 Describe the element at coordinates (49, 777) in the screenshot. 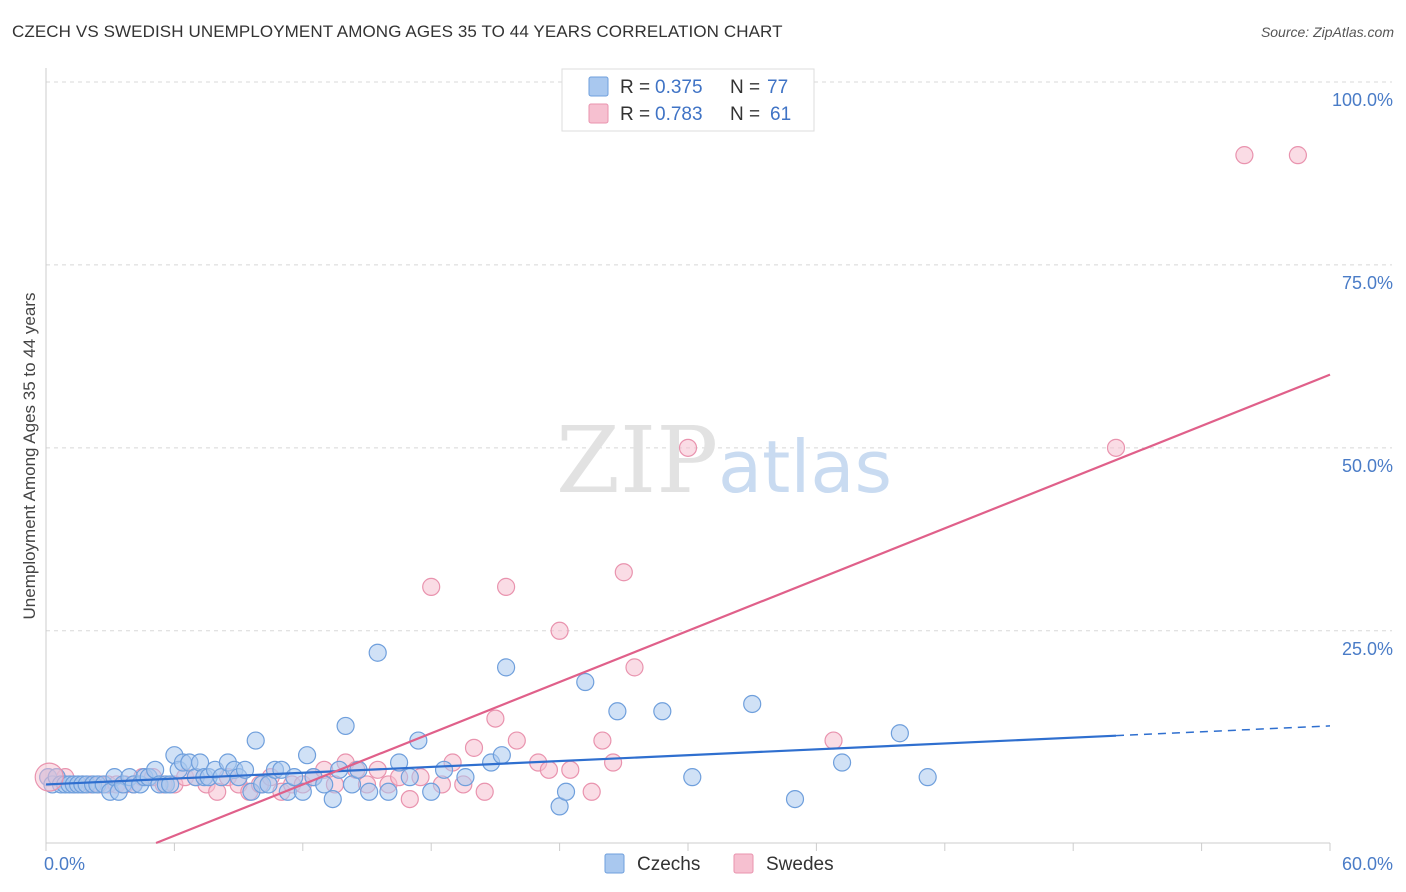

I see `swede-point-cluster` at that location.